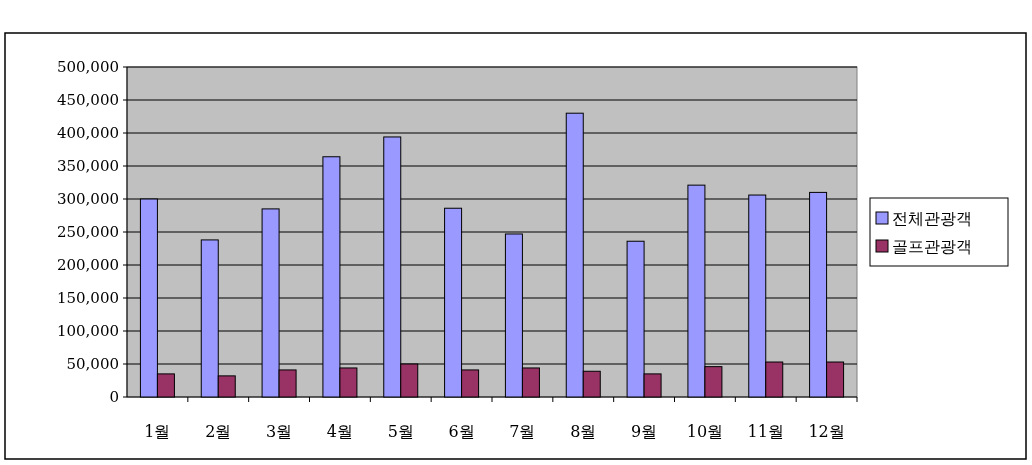 The width and height of the screenshot is (1032, 465). I want to click on y-tick-label: 150,000, so click(87, 298).